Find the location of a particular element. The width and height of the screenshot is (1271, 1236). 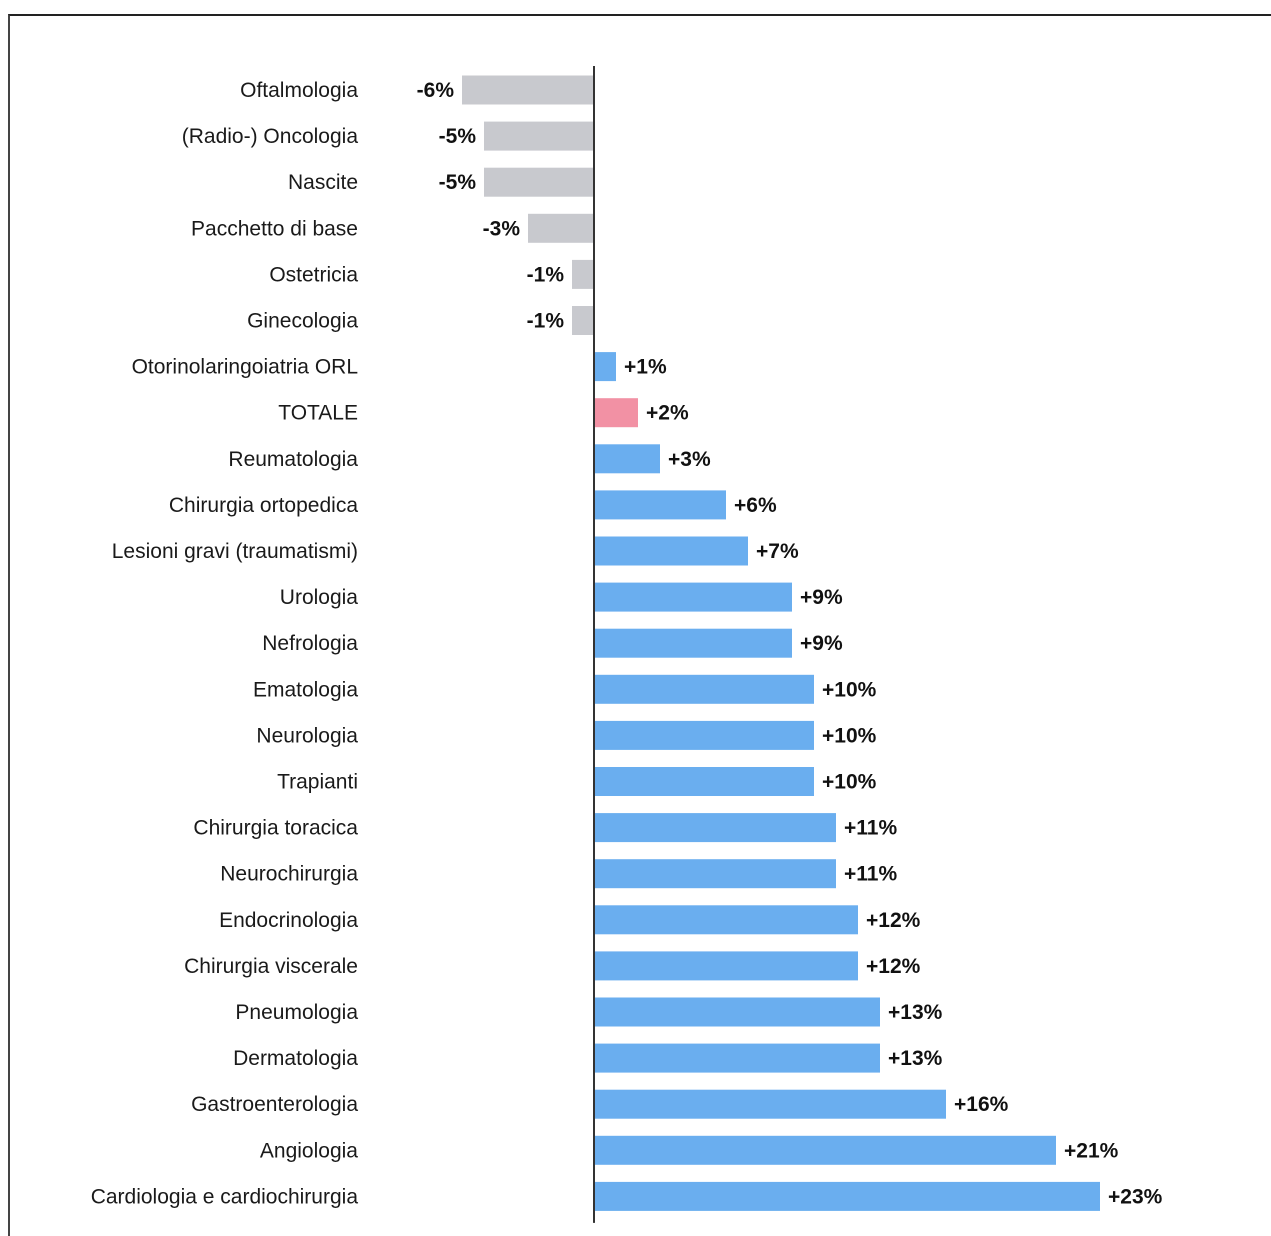

value-label-nascite: -5% is located at coordinates (458, 182).